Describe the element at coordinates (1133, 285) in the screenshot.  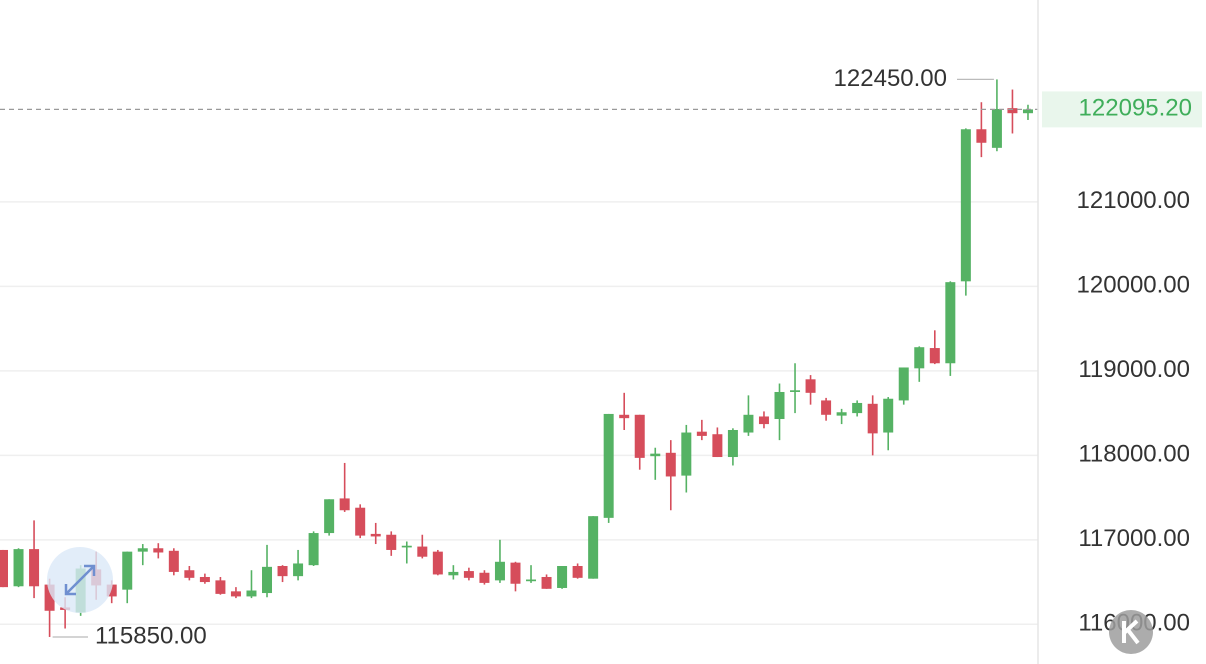
I see `y-tick-label: 120000.00` at that location.